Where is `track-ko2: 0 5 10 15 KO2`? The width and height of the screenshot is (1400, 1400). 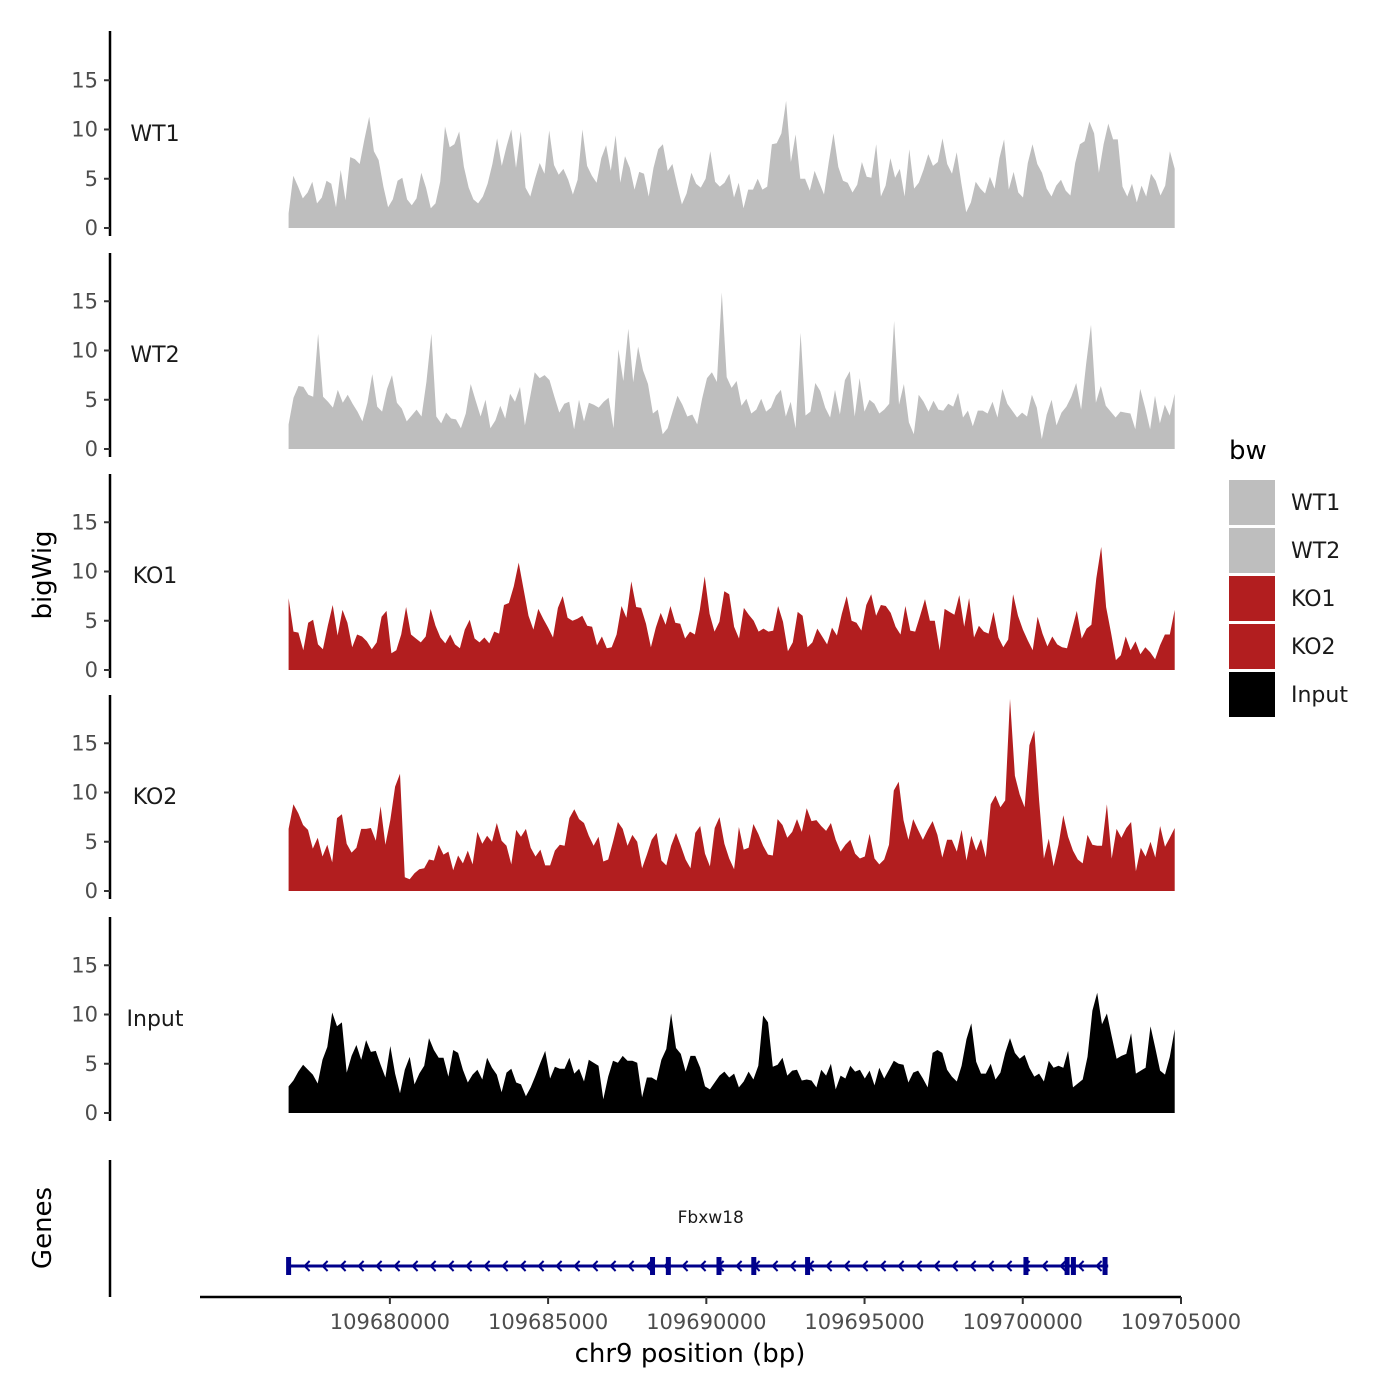
track-ko2: 0 5 10 15 KO2 is located at coordinates (623, 799).